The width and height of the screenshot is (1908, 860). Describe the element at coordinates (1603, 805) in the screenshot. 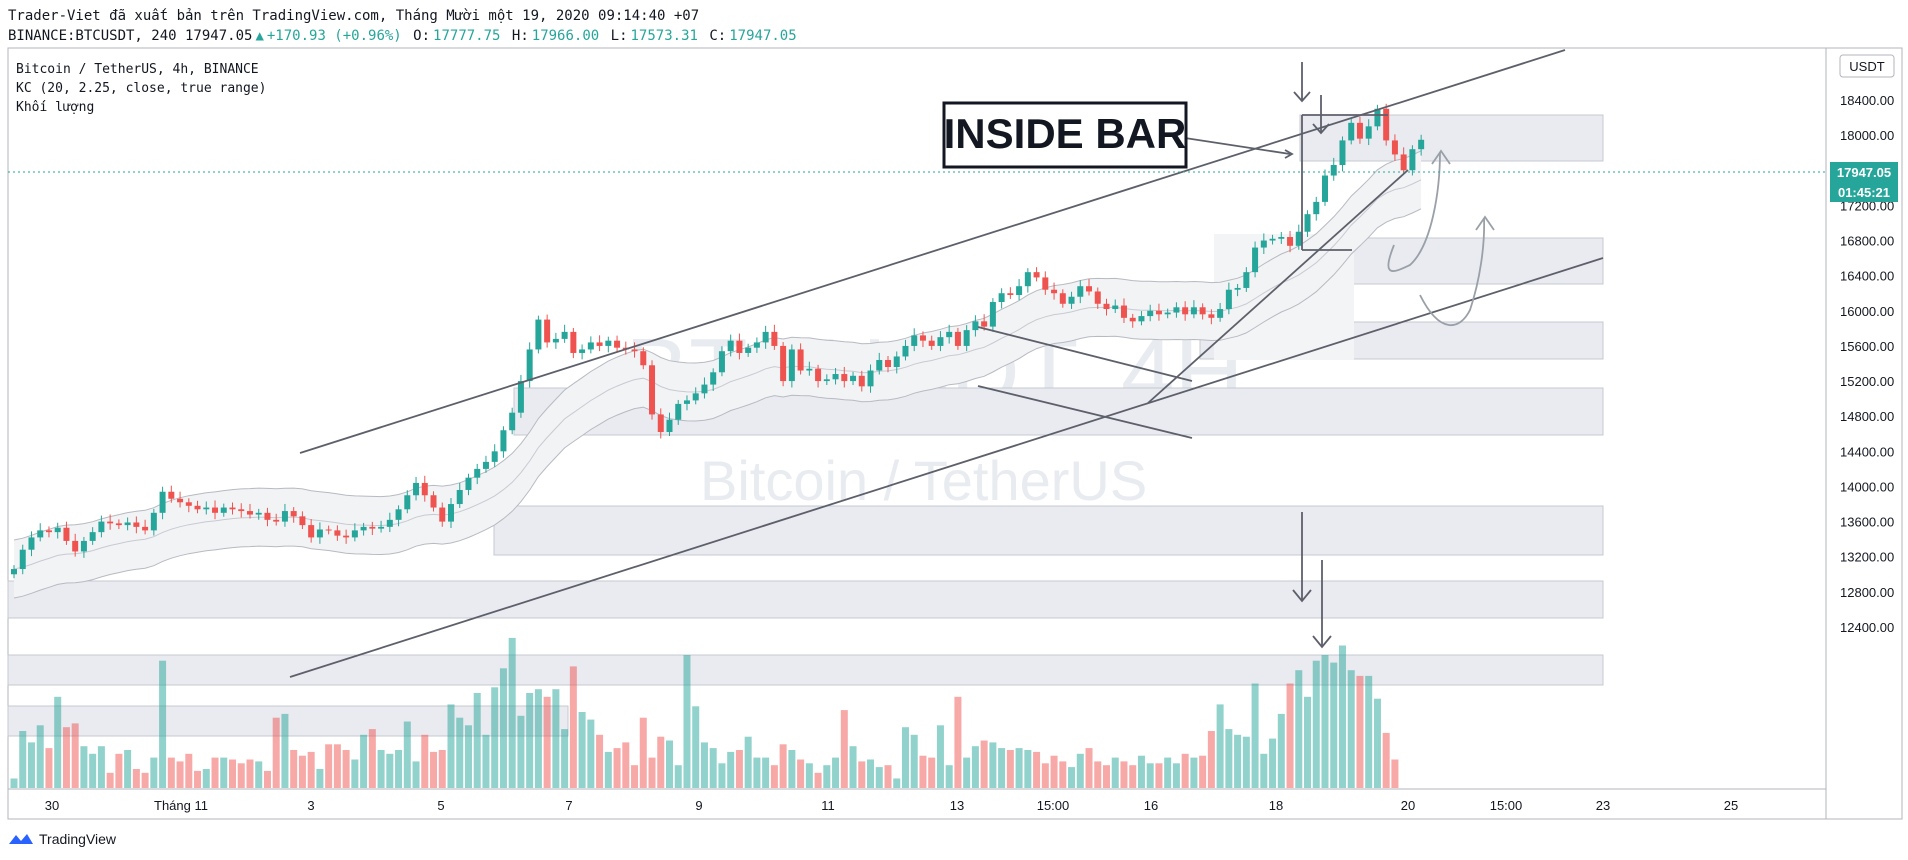

I see `time-tick-label: 23` at that location.